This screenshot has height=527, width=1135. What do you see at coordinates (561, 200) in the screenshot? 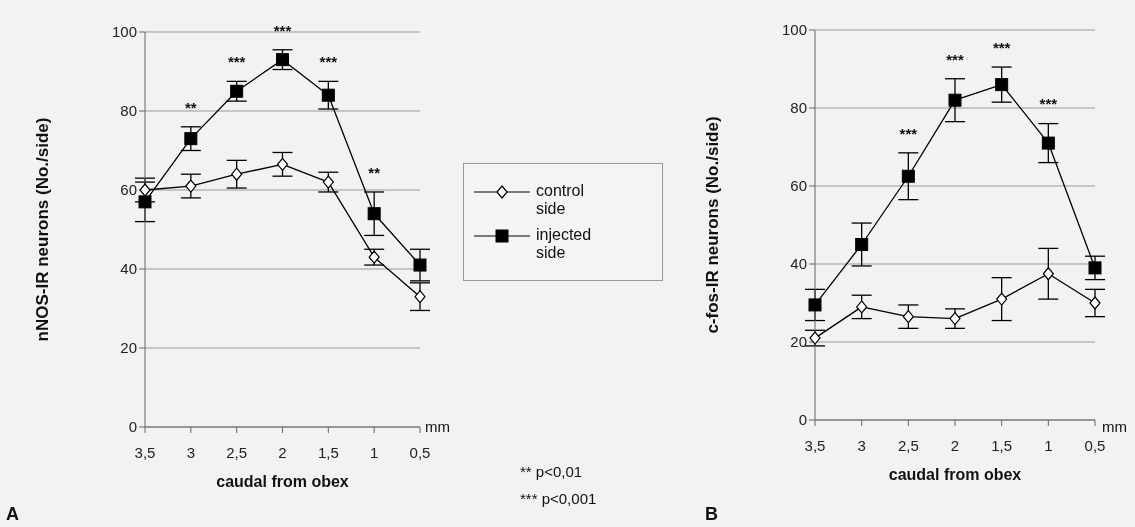
I see `legend-label: control side` at bounding box center [561, 200].